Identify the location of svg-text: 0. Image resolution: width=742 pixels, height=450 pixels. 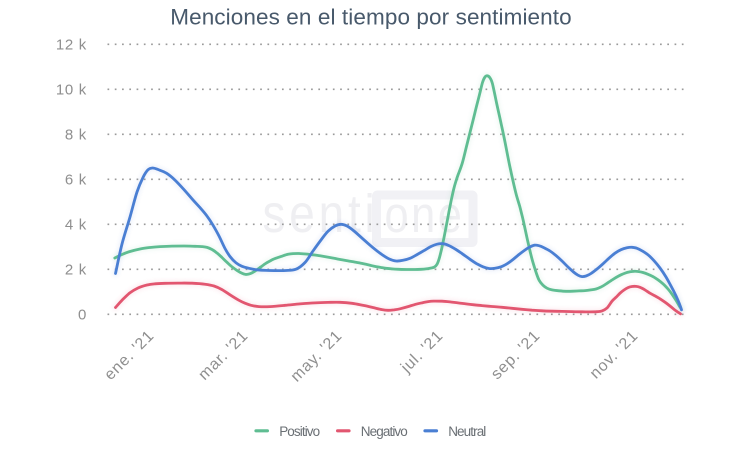
(82, 314).